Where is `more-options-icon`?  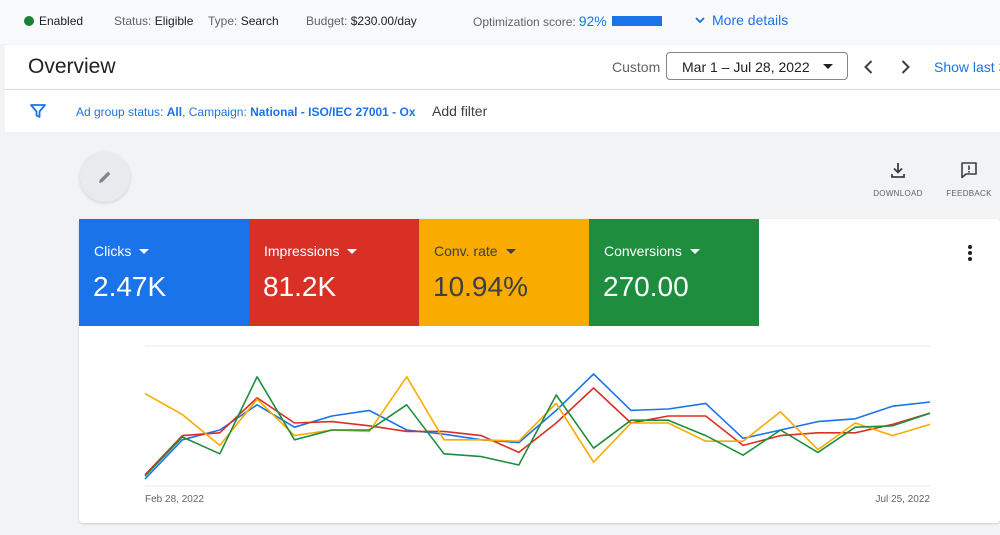
more-options-icon is located at coordinates (970, 254).